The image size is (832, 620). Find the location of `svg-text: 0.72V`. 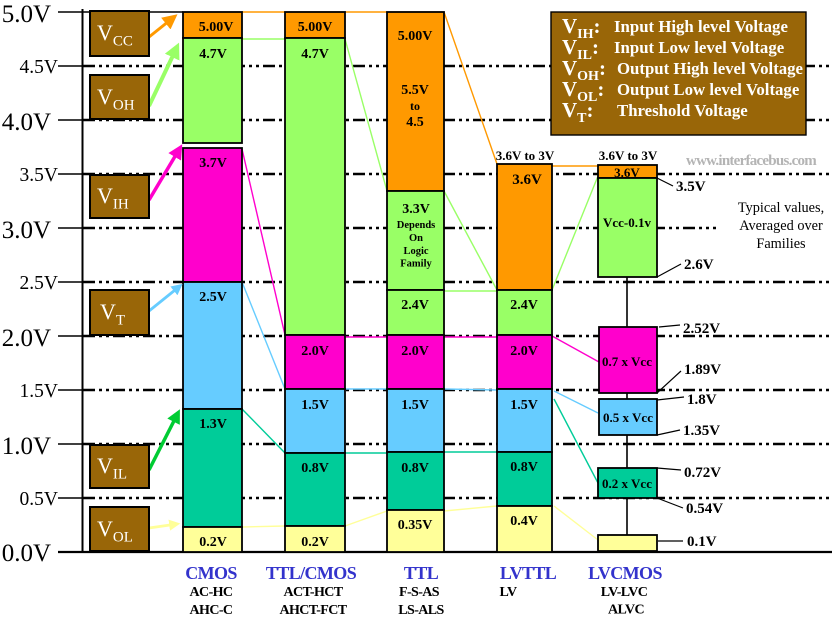

svg-text: 0.72V is located at coordinates (702, 473).